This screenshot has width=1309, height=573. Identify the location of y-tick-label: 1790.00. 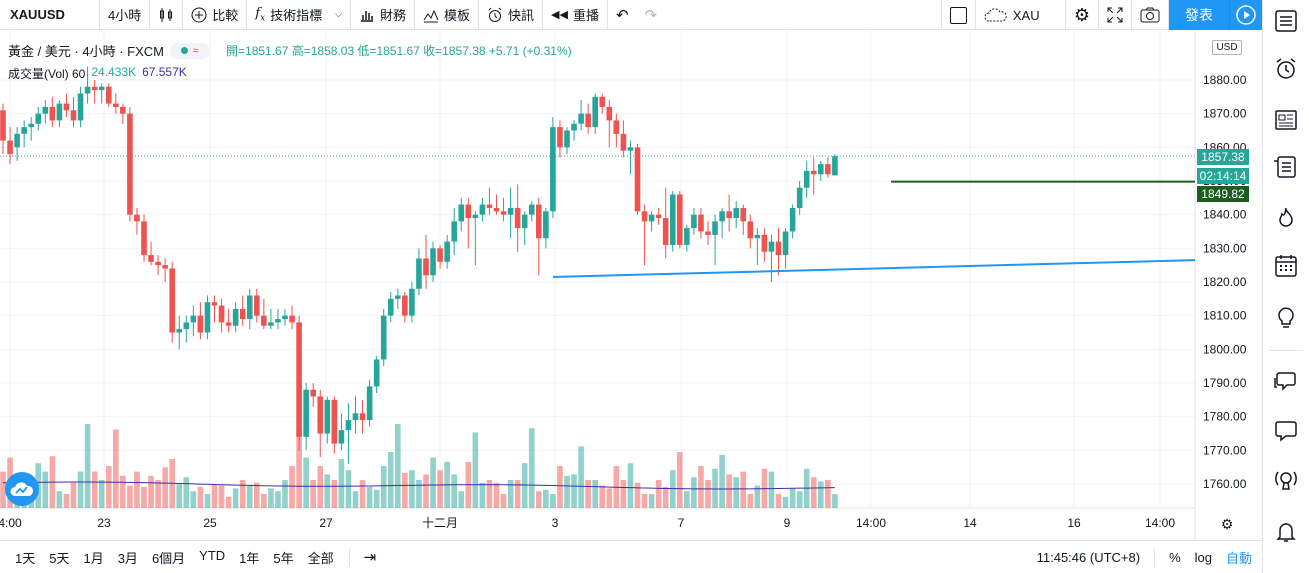
(1225, 383).